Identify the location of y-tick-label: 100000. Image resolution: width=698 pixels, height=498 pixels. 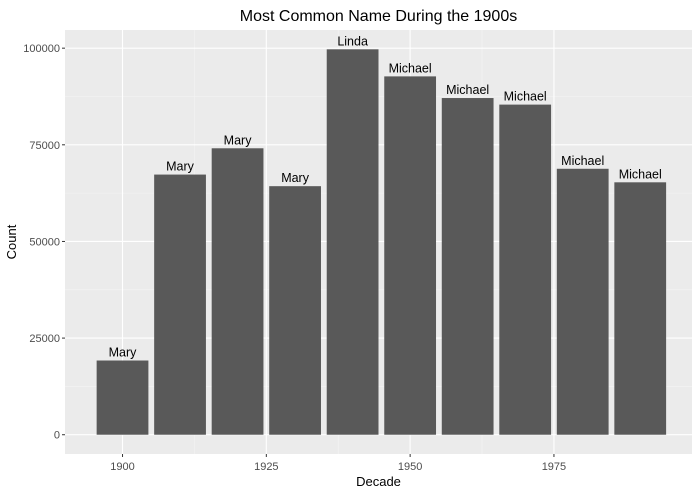
(41, 49).